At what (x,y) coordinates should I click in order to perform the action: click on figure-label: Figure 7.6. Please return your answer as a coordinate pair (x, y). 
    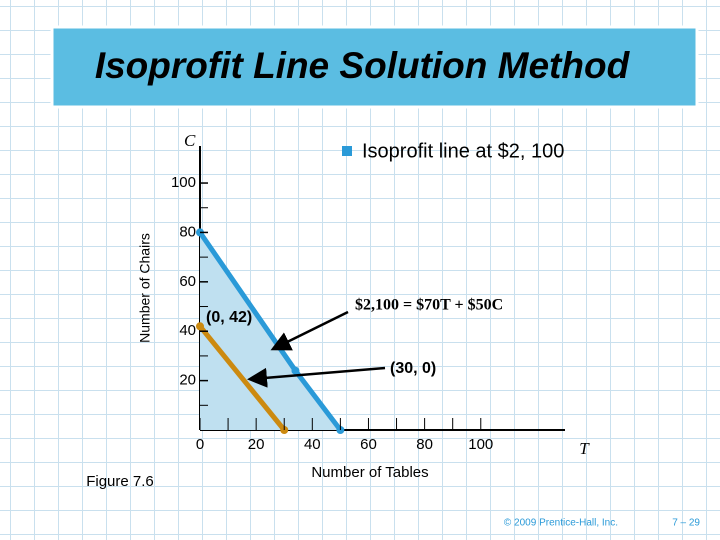
    Looking at the image, I should click on (120, 481).